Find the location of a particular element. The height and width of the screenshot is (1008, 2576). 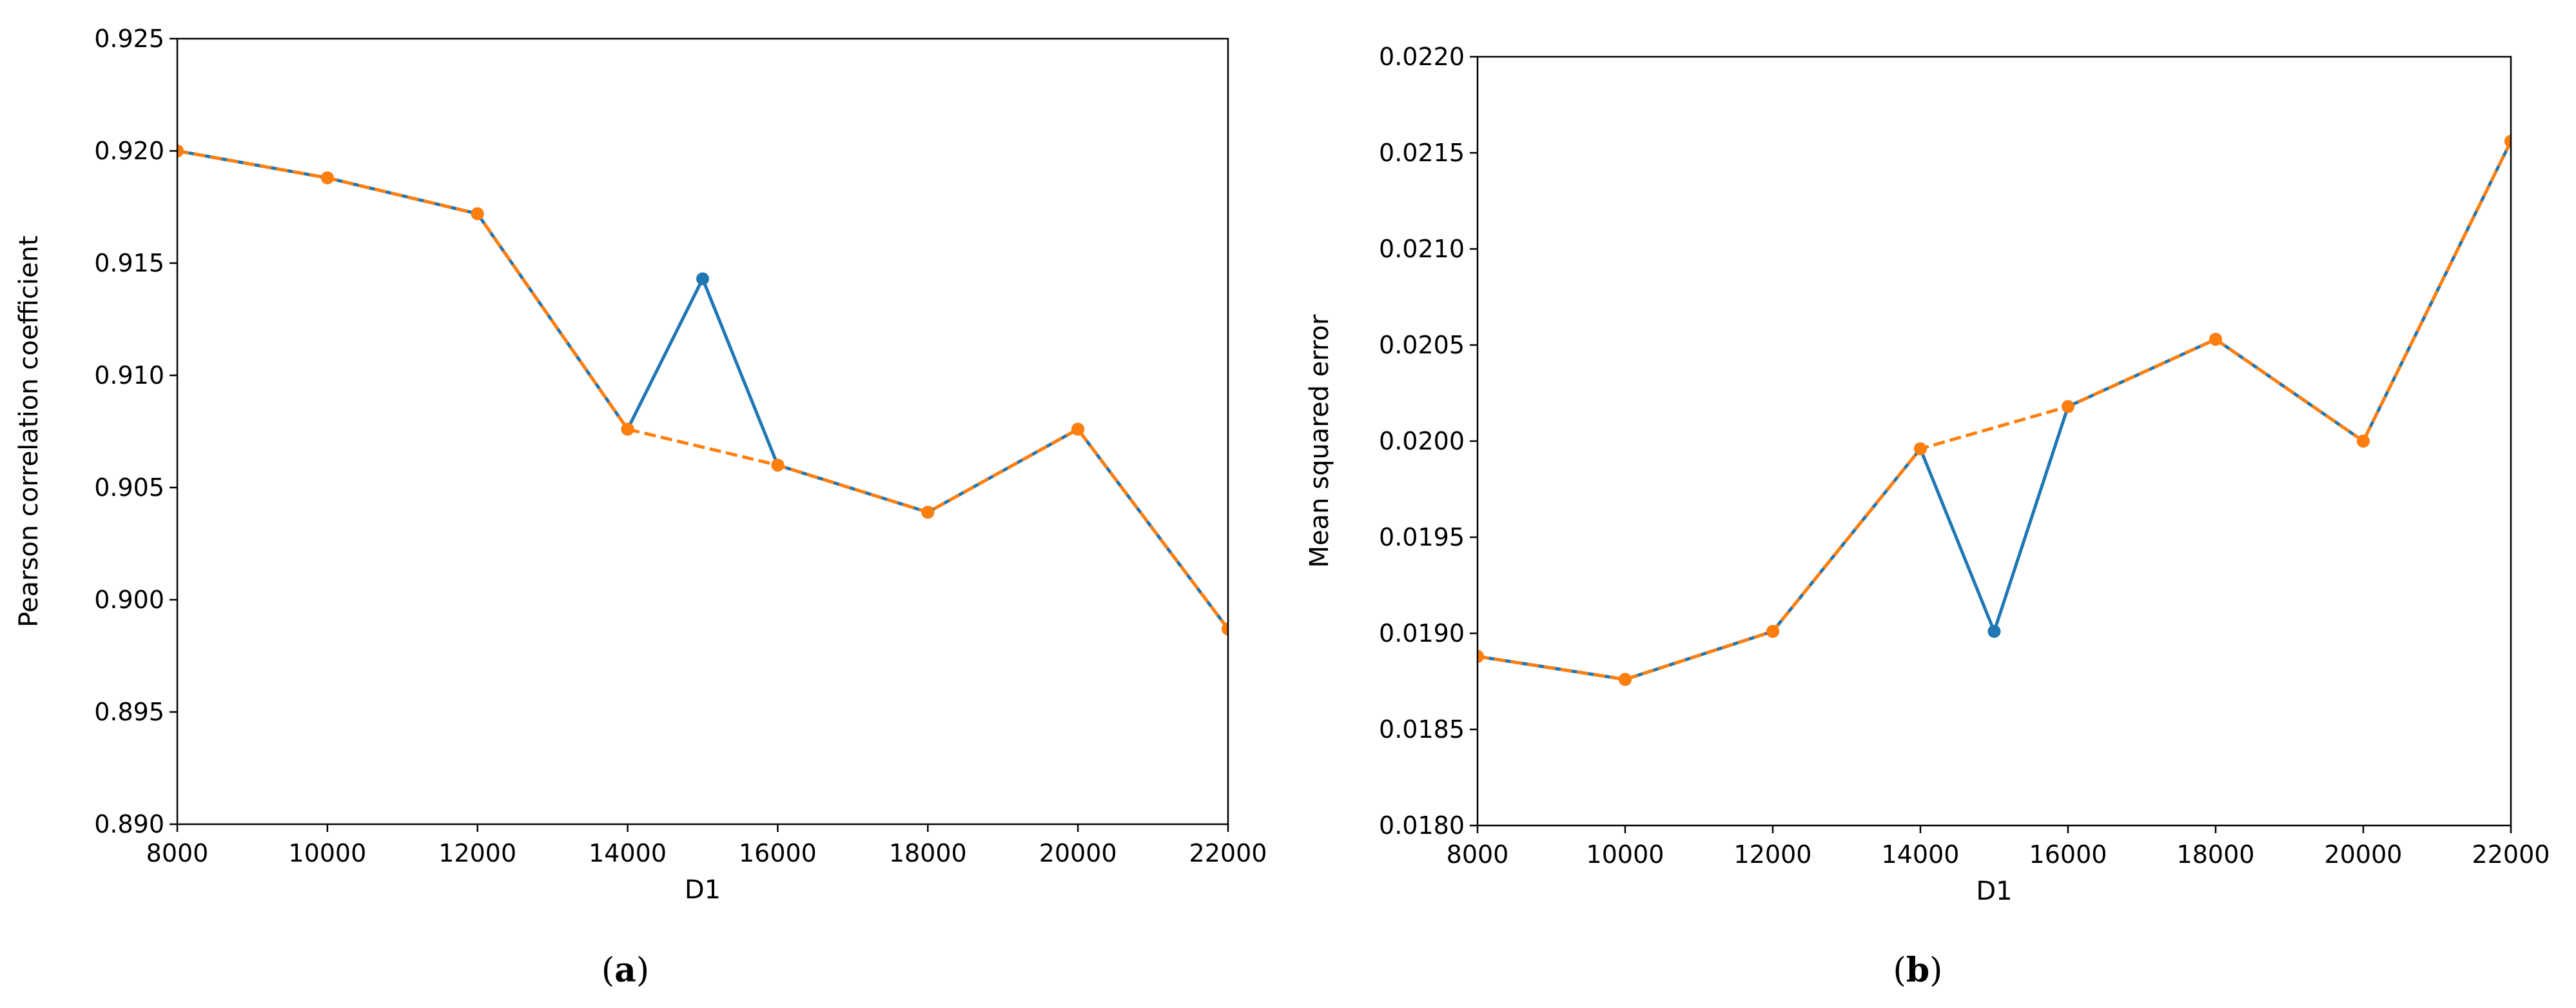

panel-caption: (a) is located at coordinates (625, 971).